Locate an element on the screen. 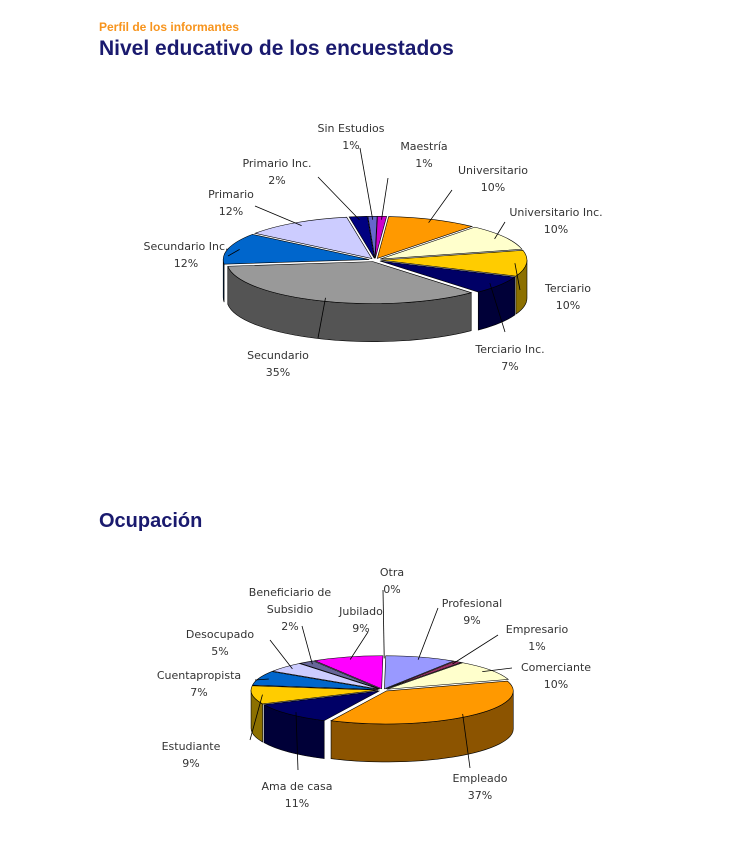  leader-line-secundario is located at coordinates (321, 318).